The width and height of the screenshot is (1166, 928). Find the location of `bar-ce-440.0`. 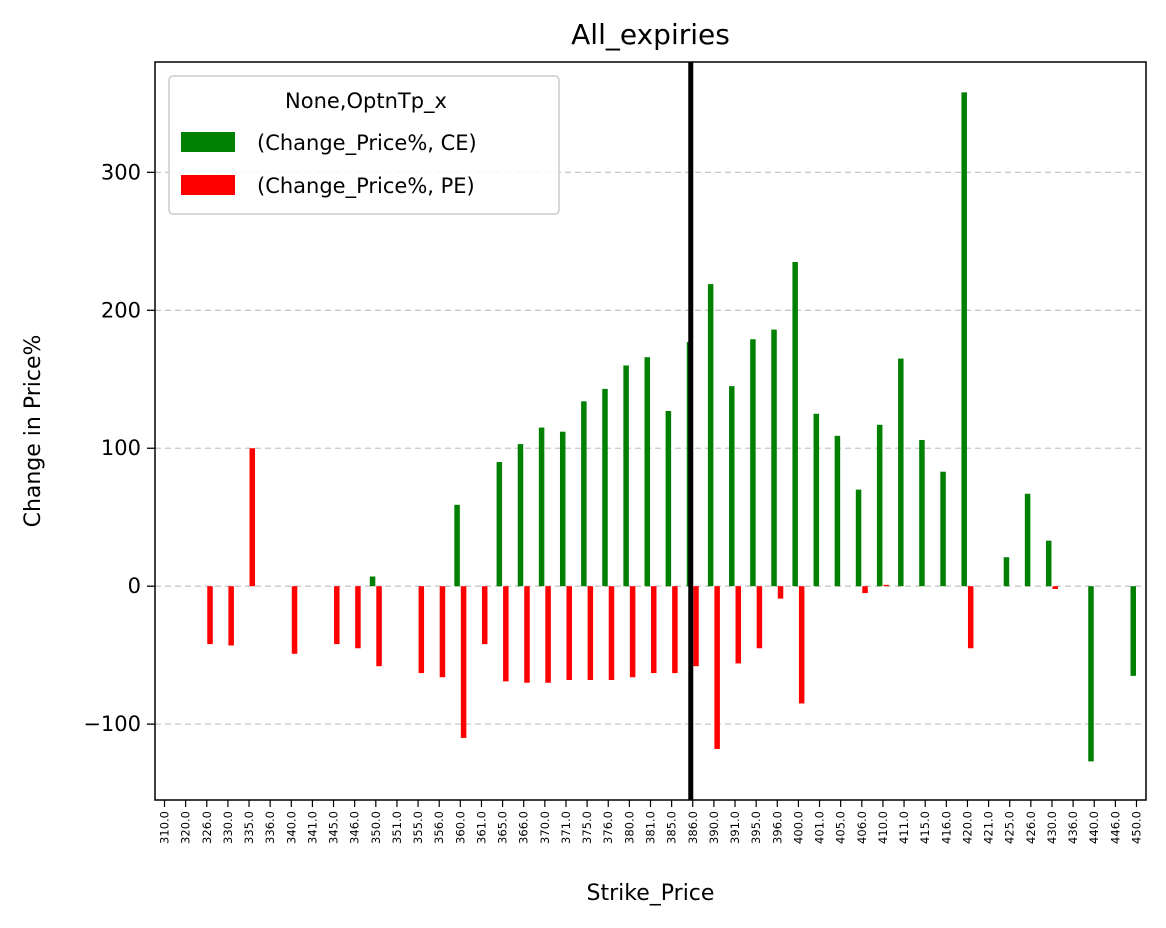

bar-ce-440.0 is located at coordinates (1091, 674).